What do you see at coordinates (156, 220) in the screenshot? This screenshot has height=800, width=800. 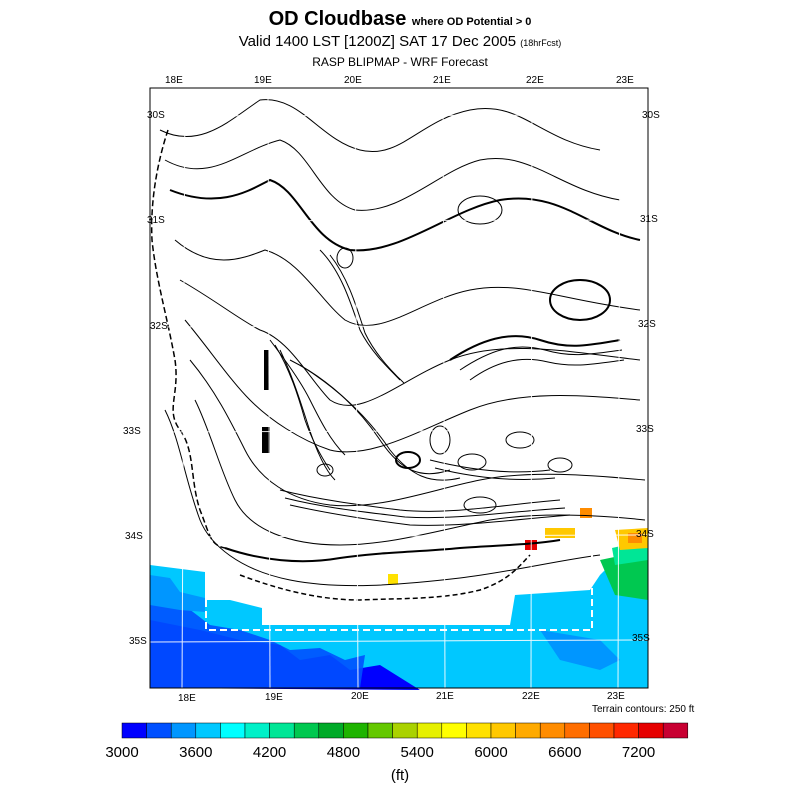 I see `lat-label-left: 31S` at bounding box center [156, 220].